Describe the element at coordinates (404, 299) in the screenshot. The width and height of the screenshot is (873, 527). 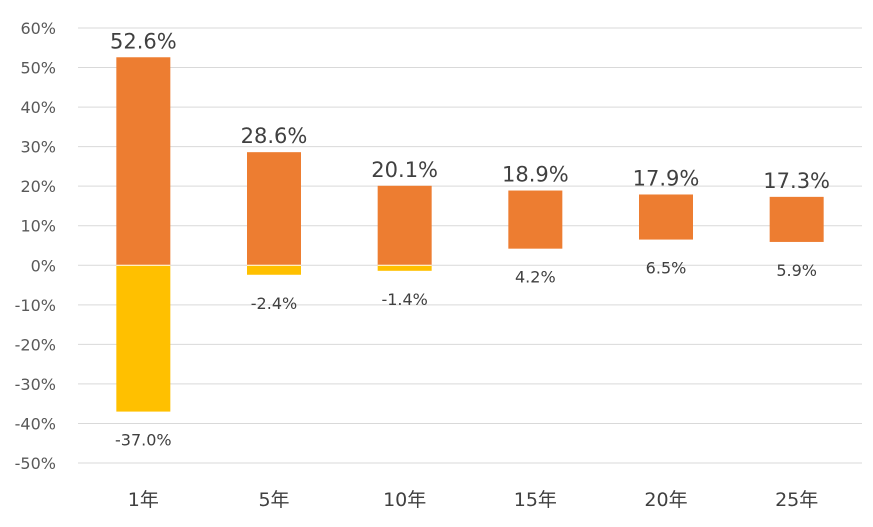
I see `min-value-label: -1.4%` at that location.